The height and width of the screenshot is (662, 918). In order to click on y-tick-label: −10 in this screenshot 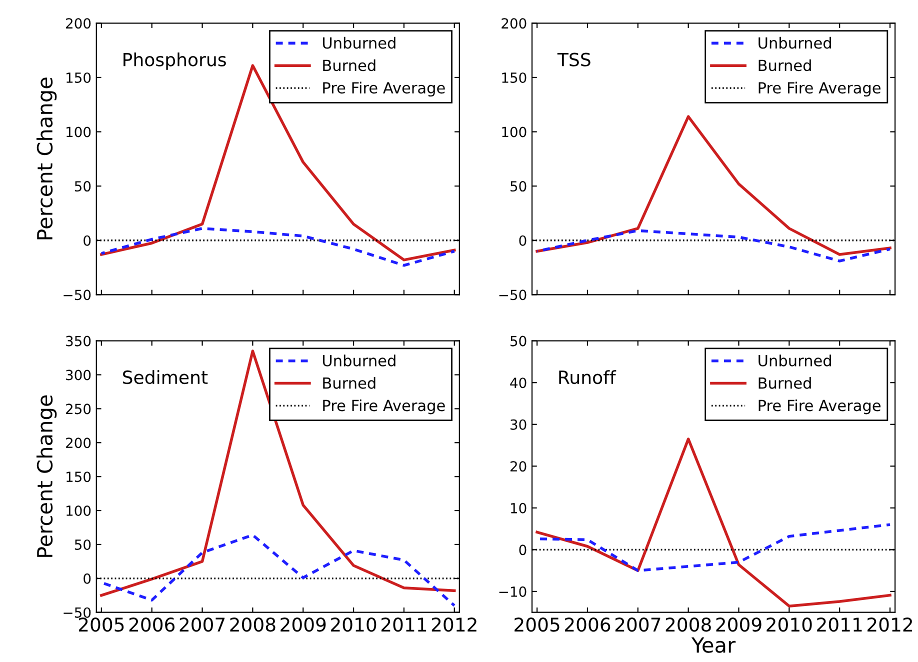, I will do `click(512, 591)`.